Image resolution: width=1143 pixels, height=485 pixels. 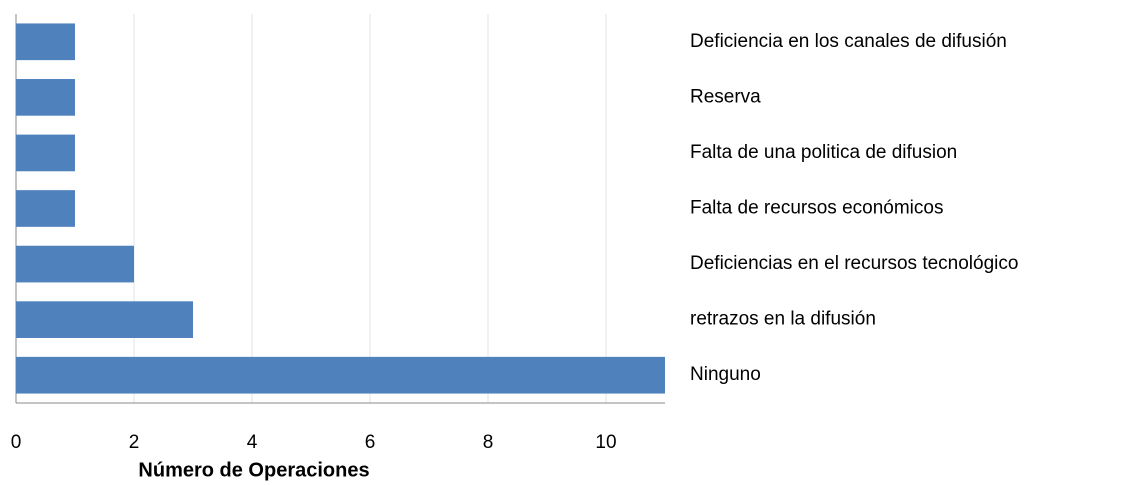 What do you see at coordinates (854, 263) in the screenshot?
I see `y-tick-label: Deficiencias en el recursos tecnológico` at bounding box center [854, 263].